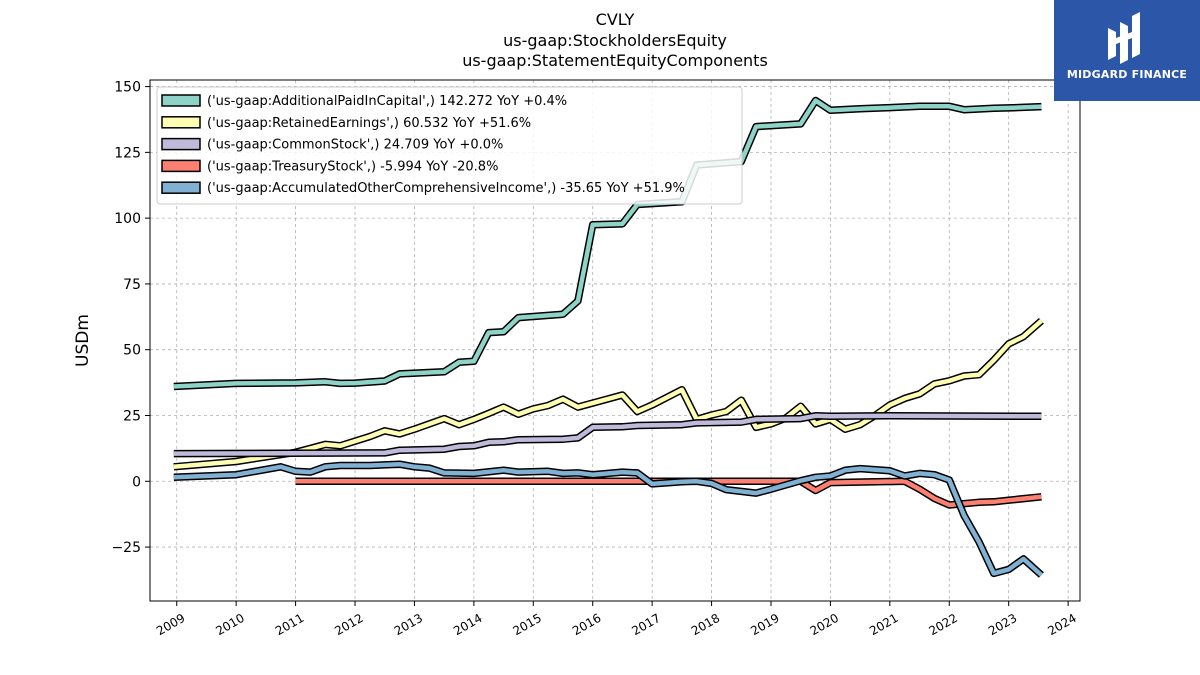 The image size is (1200, 675). Describe the element at coordinates (1124, 38) in the screenshot. I see `midgard-logo-icon` at that location.